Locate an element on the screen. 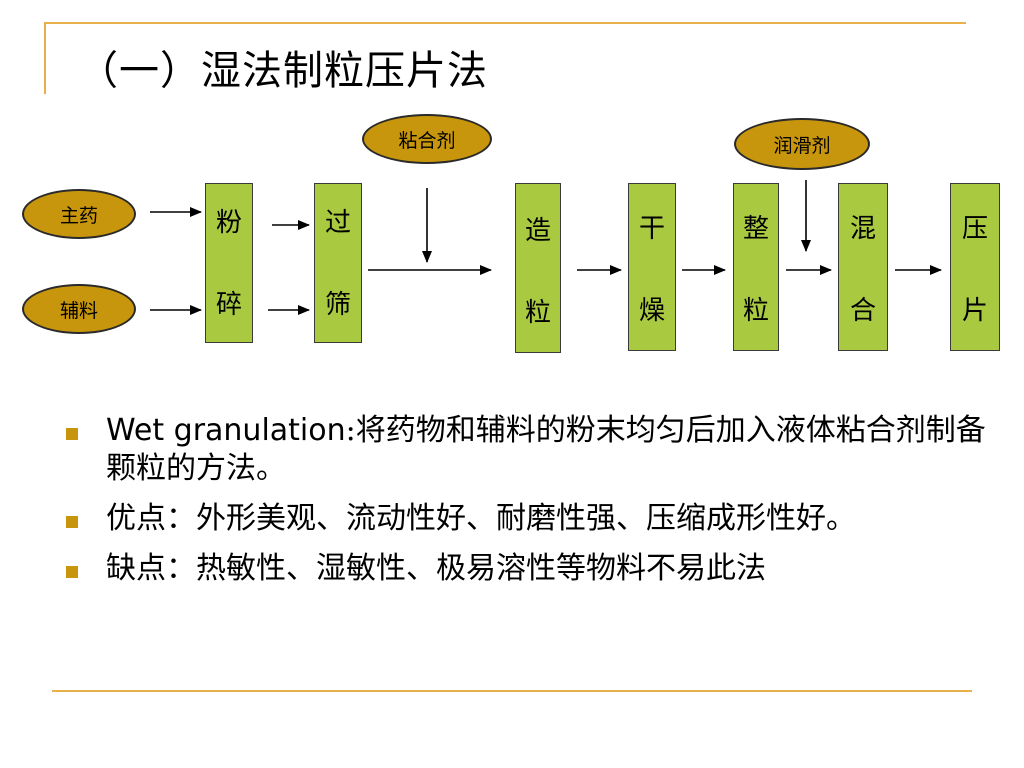  step-char: 压 is located at coordinates (974, 229).